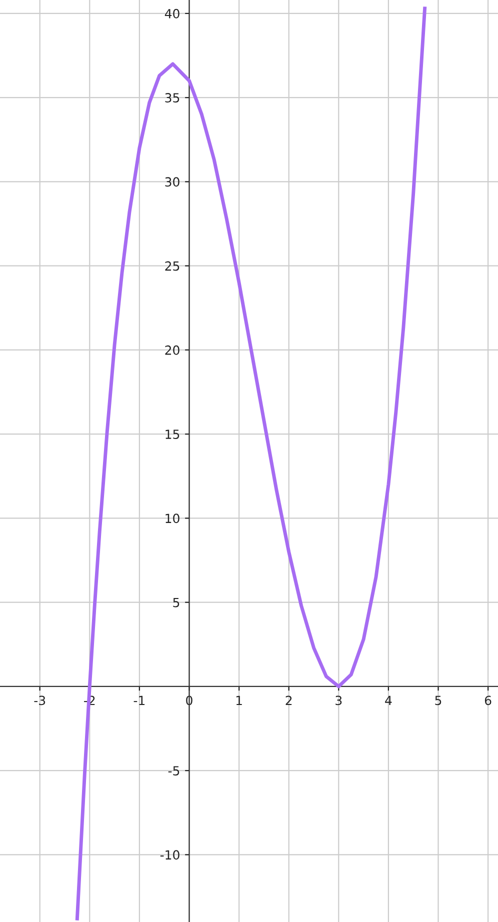  Describe the element at coordinates (438, 701) in the screenshot. I see `x-tick-label: 5` at that location.